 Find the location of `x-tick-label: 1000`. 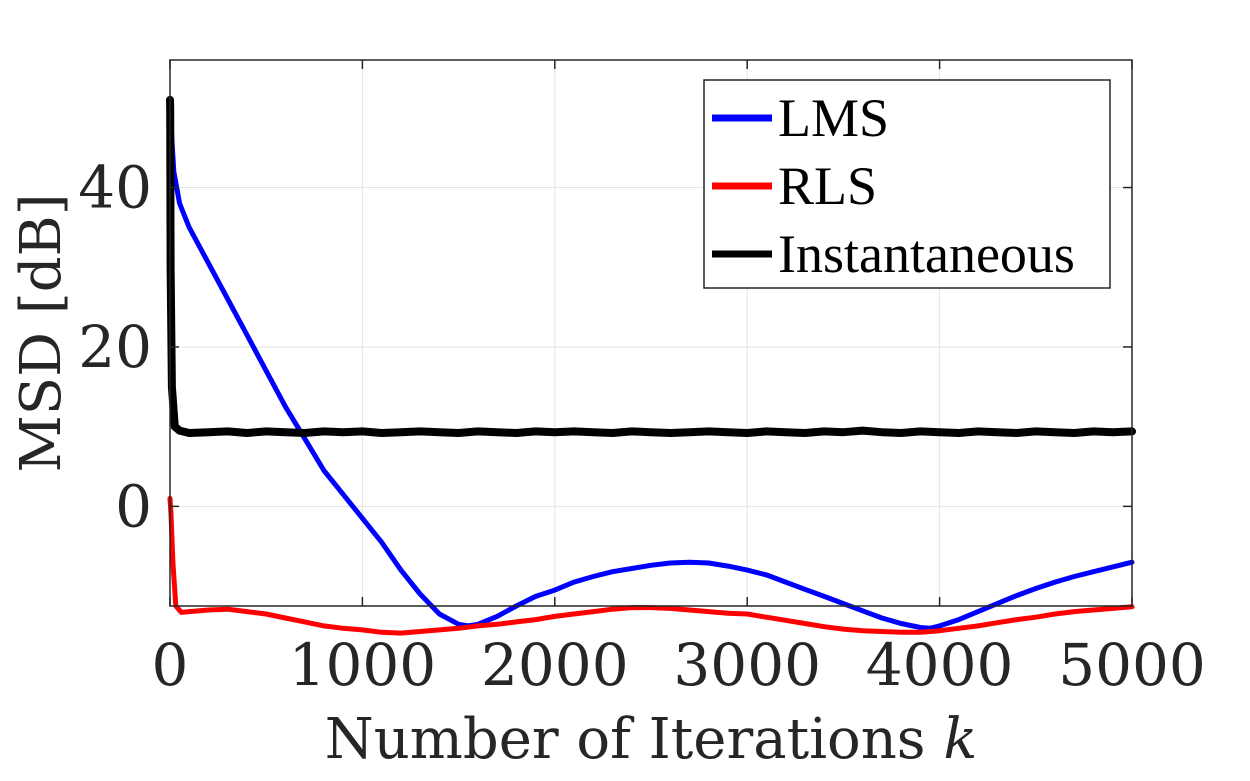

x-tick-label: 1000 is located at coordinates (363, 665).